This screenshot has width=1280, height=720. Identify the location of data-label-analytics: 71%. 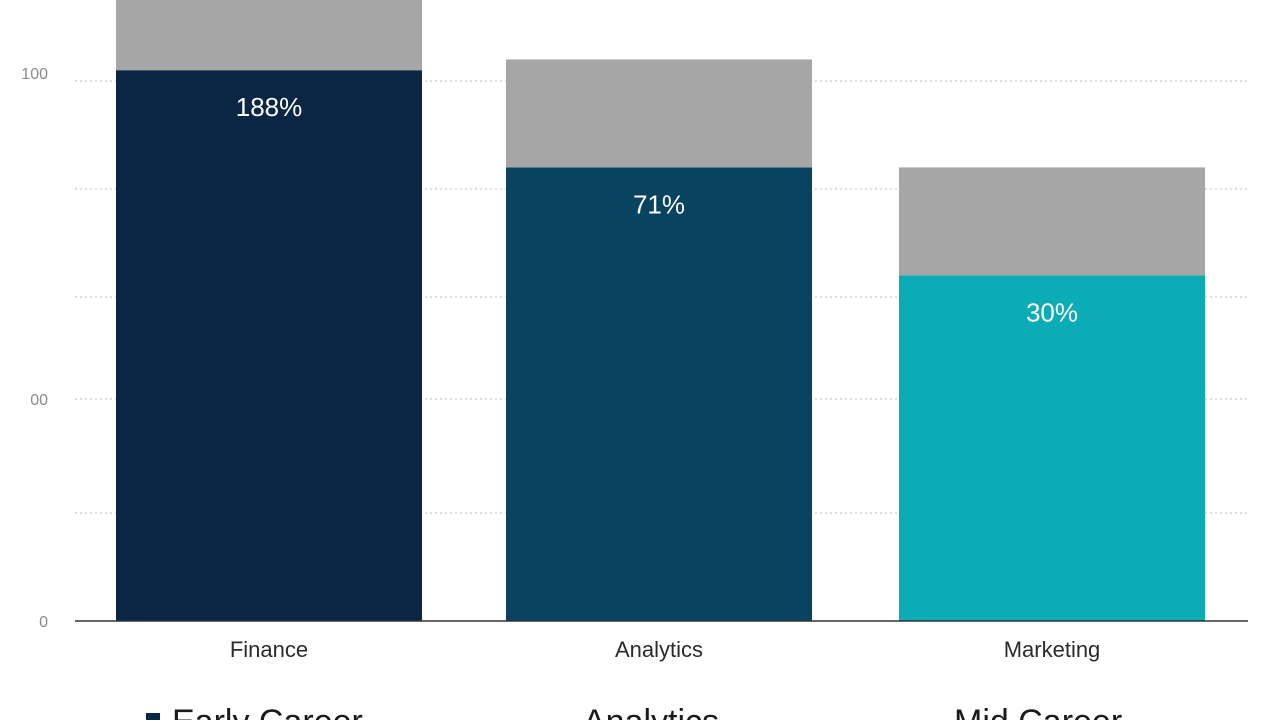
(659, 204).